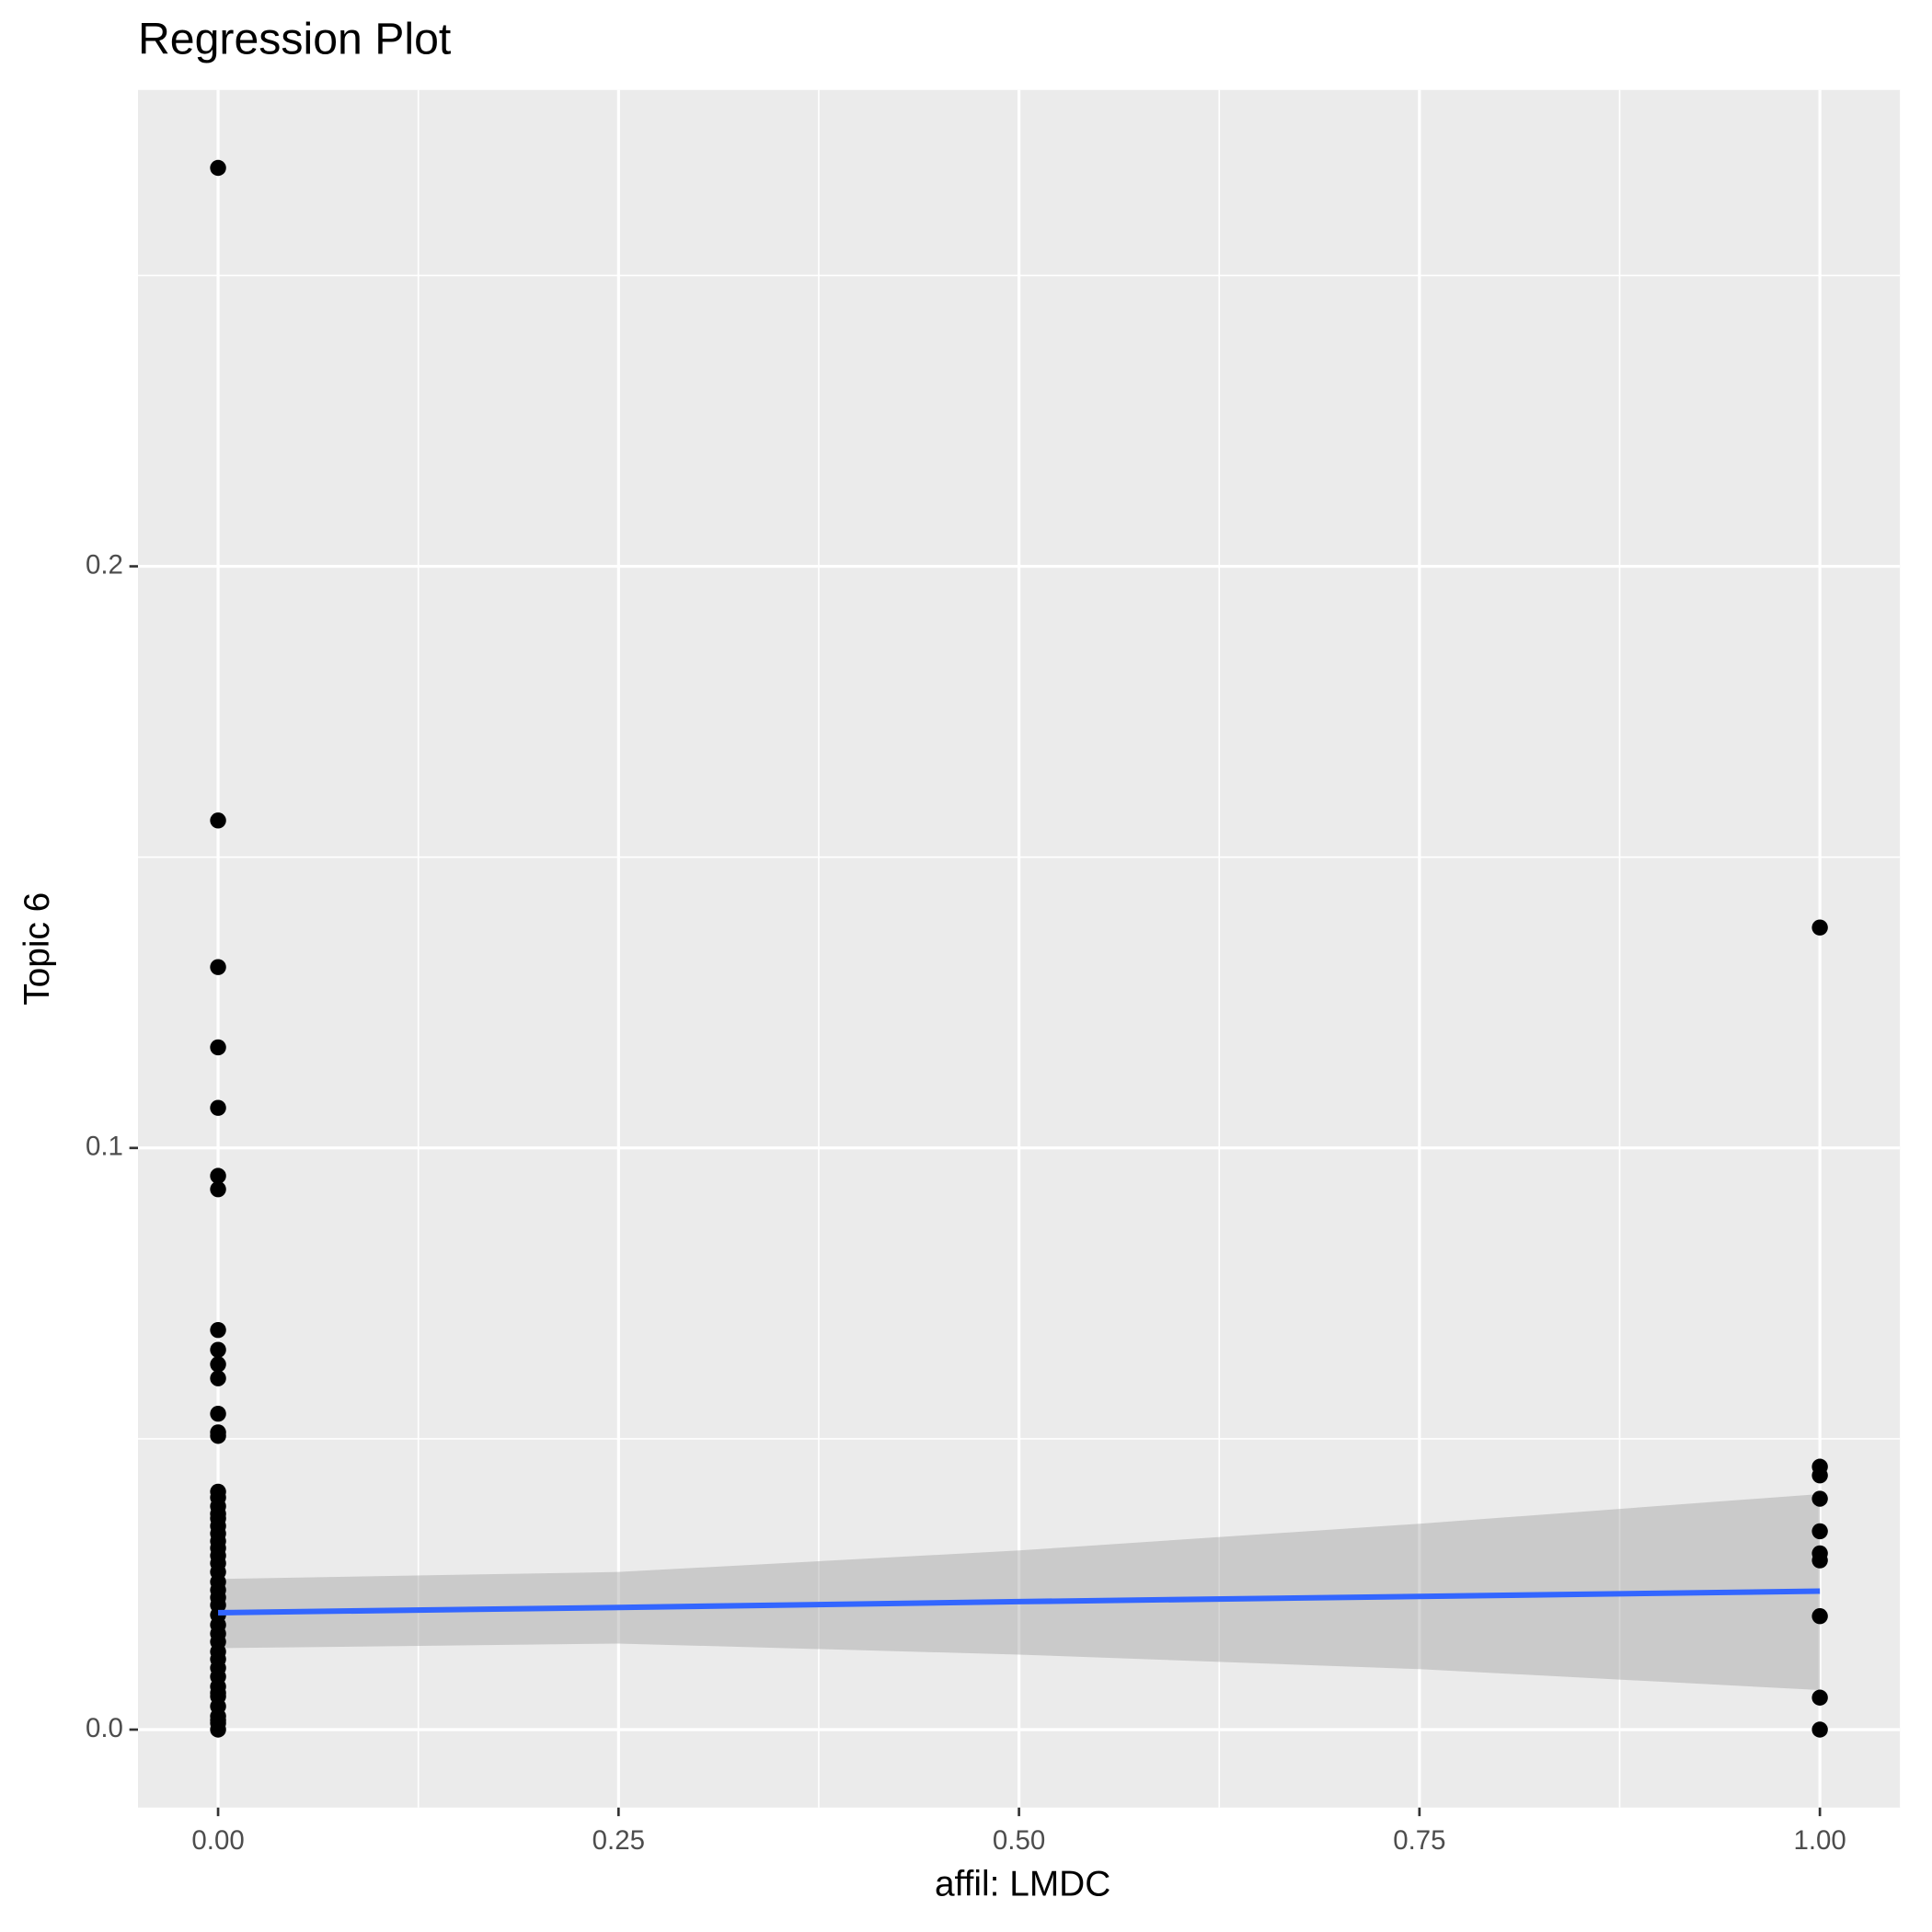 Image resolution: width=1932 pixels, height=1932 pixels. What do you see at coordinates (217, 1840) in the screenshot?
I see `x-tick-label: 0.00` at bounding box center [217, 1840].